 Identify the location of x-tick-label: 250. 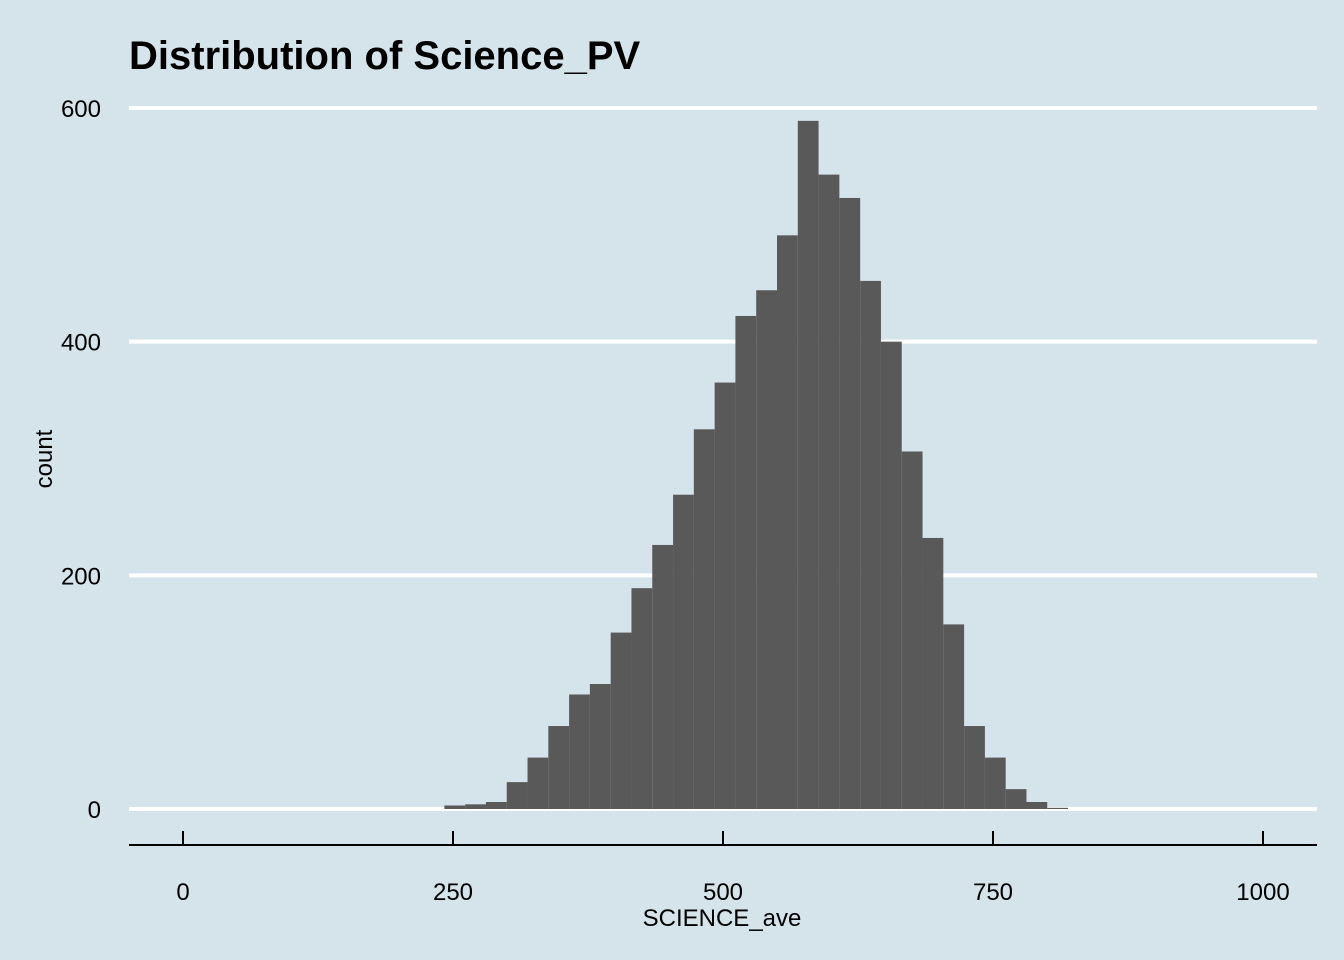
(453, 892).